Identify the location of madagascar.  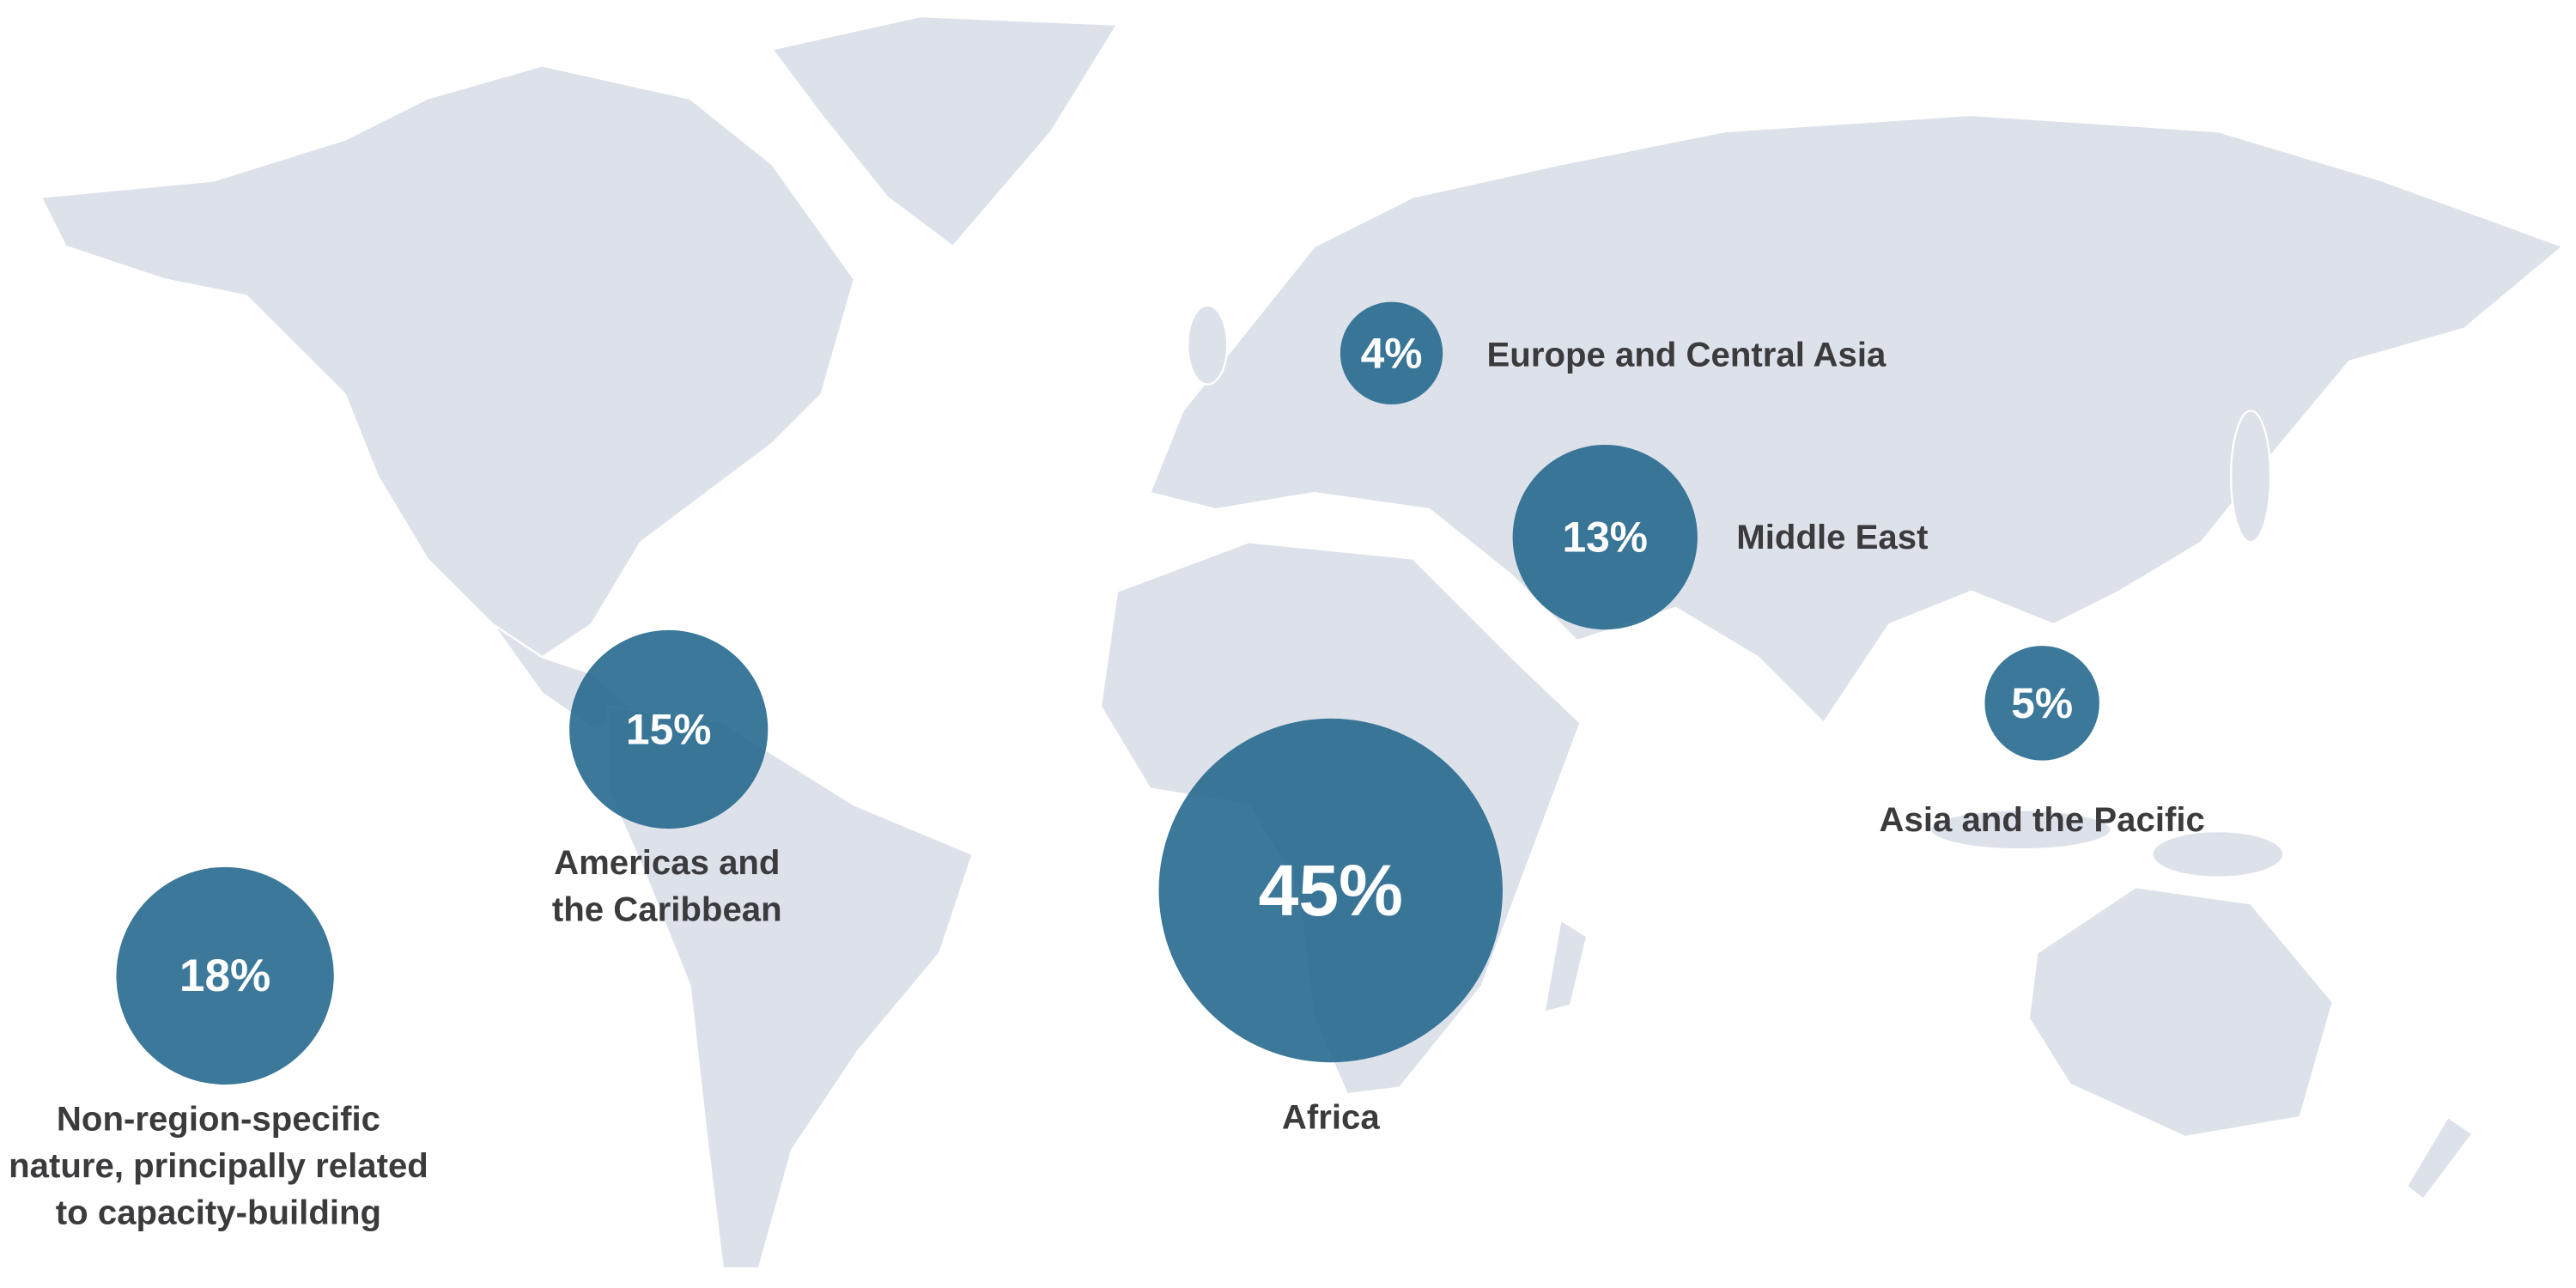
(1566, 966).